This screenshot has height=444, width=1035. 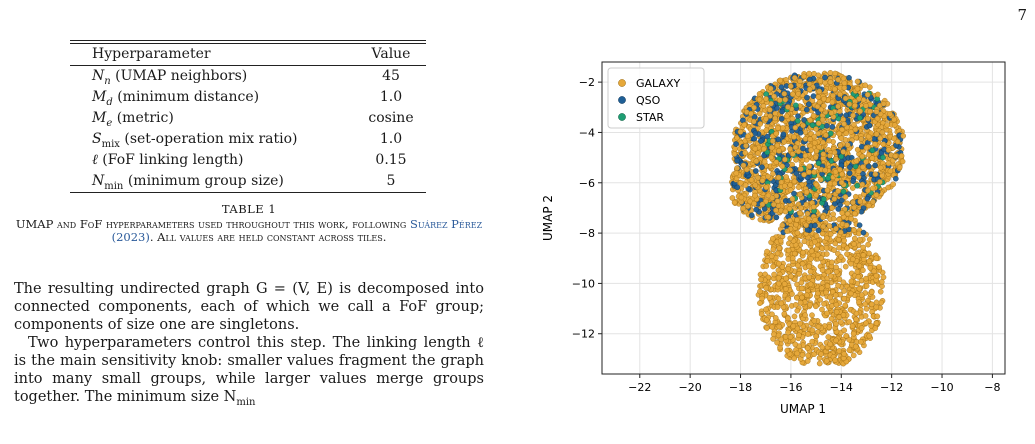 What do you see at coordinates (297, 230) in the screenshot?
I see `caption-citation-link: Suárez Pérez (2023)` at bounding box center [297, 230].